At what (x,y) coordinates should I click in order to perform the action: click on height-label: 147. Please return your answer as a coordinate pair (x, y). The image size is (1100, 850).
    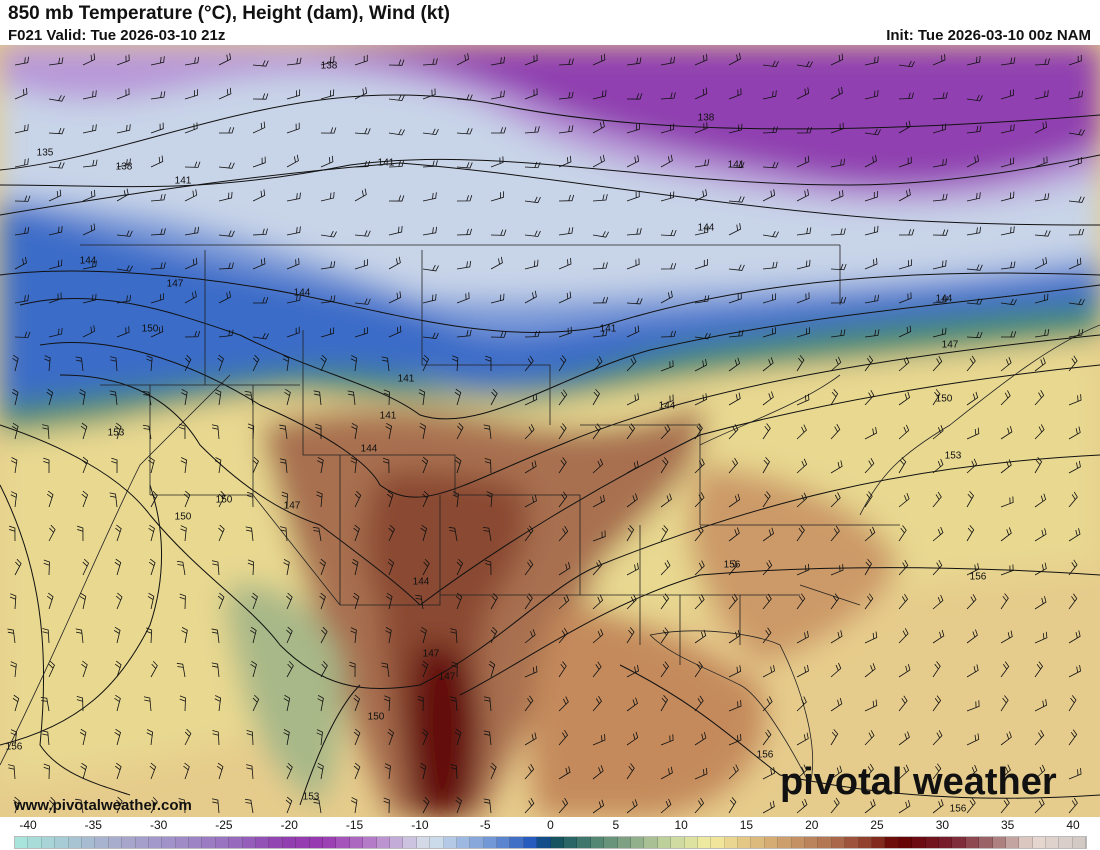
    Looking at the image, I should click on (950, 345).